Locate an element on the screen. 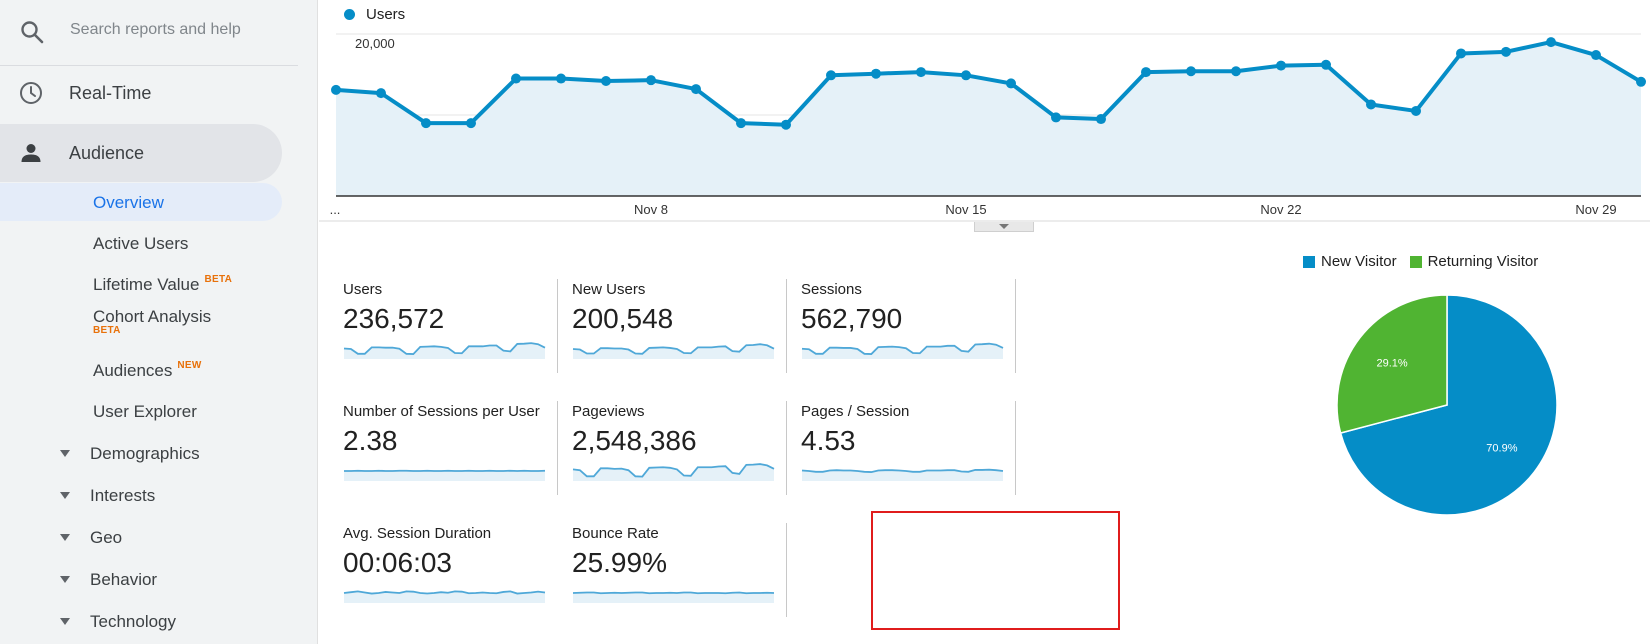 The image size is (1650, 644). nav-item-label: Audience is located at coordinates (107, 152).